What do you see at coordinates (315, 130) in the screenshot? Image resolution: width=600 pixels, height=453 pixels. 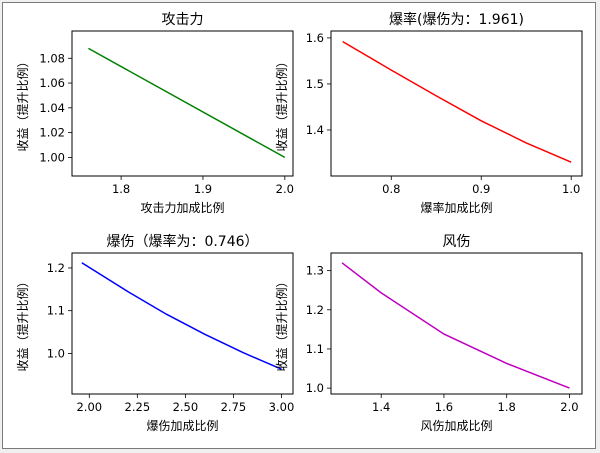 I see `y-tick-label: 1.4` at bounding box center [315, 130].